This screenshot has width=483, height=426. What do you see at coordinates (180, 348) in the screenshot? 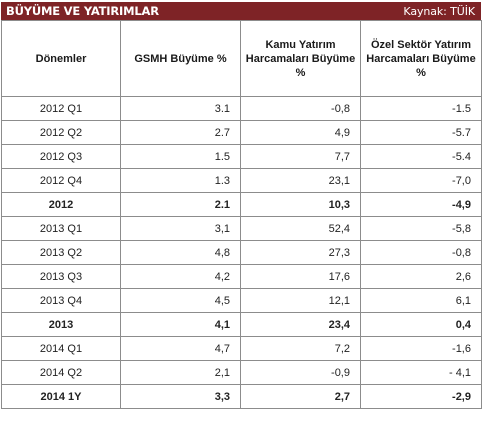
I see `gsmh-growth-cell: 4,7` at bounding box center [180, 348].